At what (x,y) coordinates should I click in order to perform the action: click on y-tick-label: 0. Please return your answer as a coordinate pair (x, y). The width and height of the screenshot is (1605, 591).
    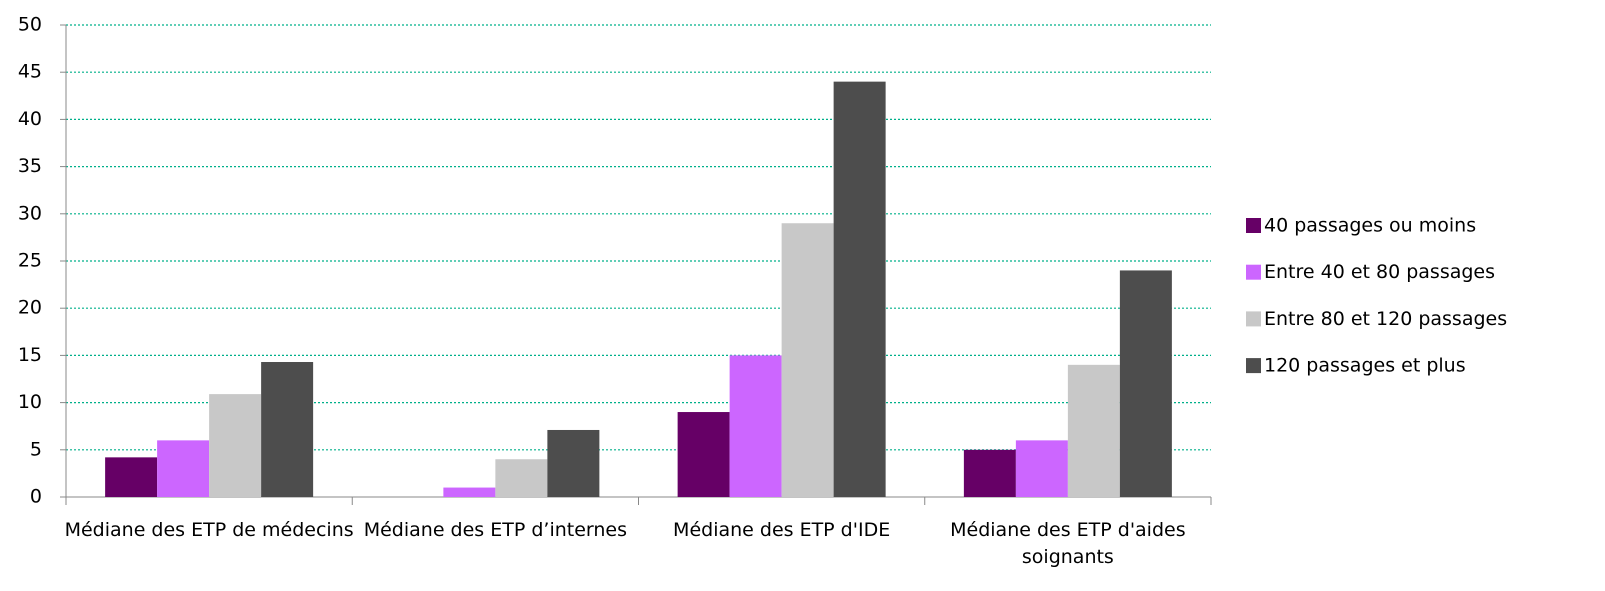
    Looking at the image, I should click on (36, 497).